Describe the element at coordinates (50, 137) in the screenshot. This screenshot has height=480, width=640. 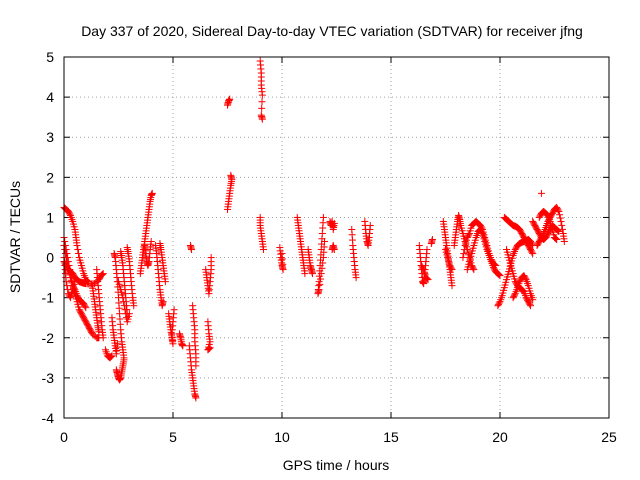
I see `y-tick-label: 3` at that location.